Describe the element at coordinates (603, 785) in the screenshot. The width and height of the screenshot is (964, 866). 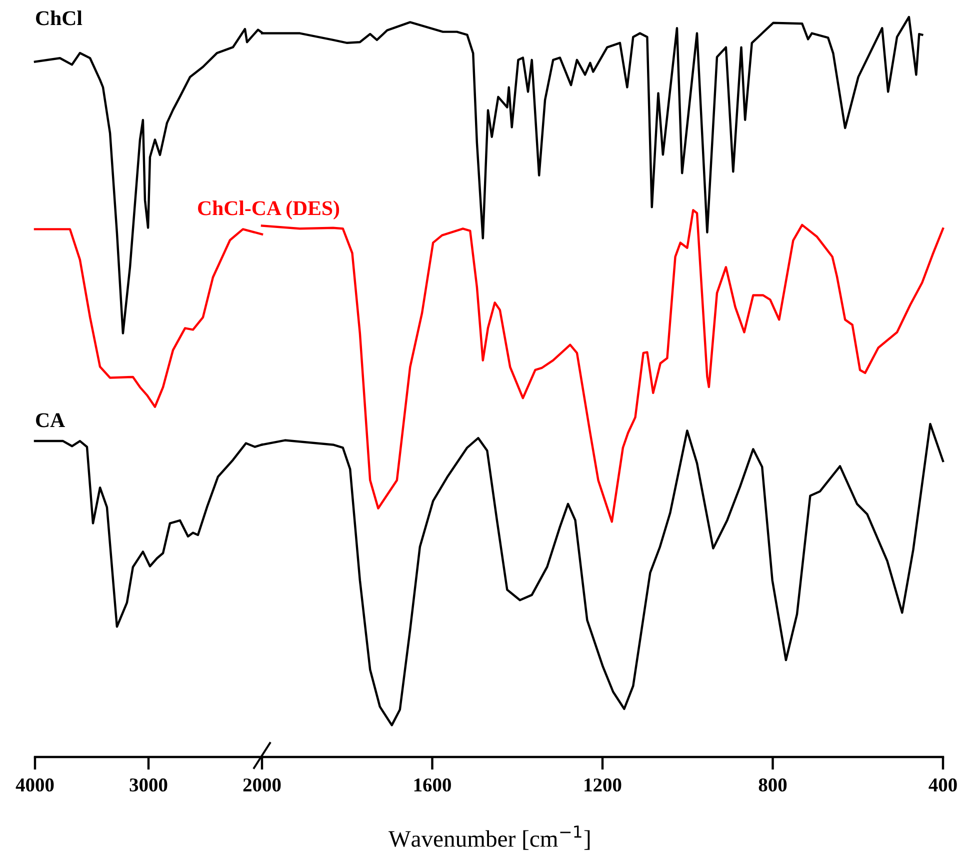
I see `x-tick-label: 1200` at that location.